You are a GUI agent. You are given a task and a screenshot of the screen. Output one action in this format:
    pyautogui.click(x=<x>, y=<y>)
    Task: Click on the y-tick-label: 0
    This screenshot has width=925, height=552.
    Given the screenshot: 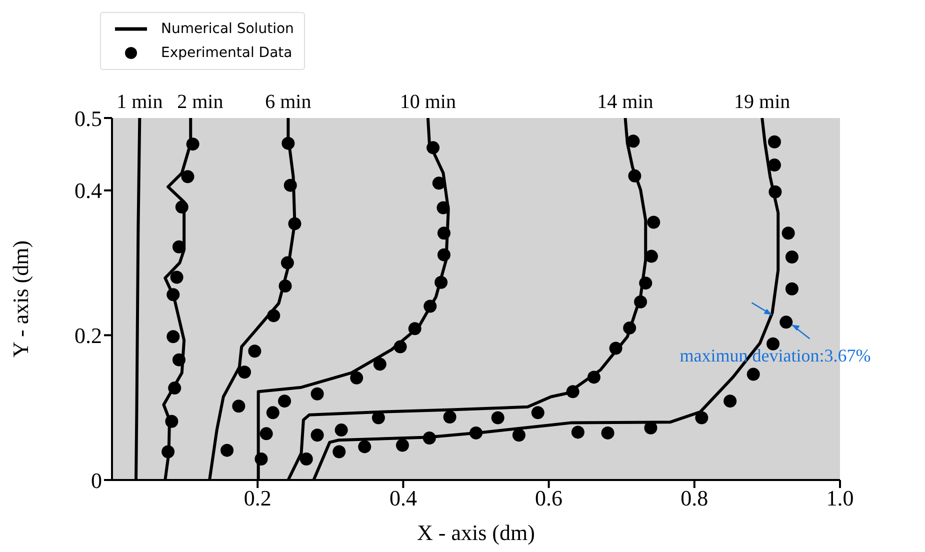 What is the action you would take?
    pyautogui.click(x=96, y=480)
    